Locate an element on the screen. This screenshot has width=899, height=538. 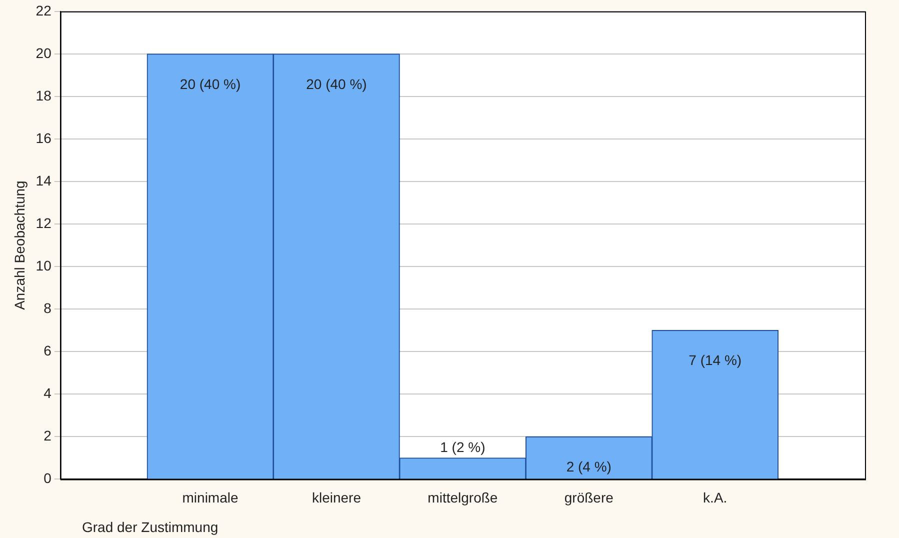
y-tick-label: 10 is located at coordinates (44, 265).